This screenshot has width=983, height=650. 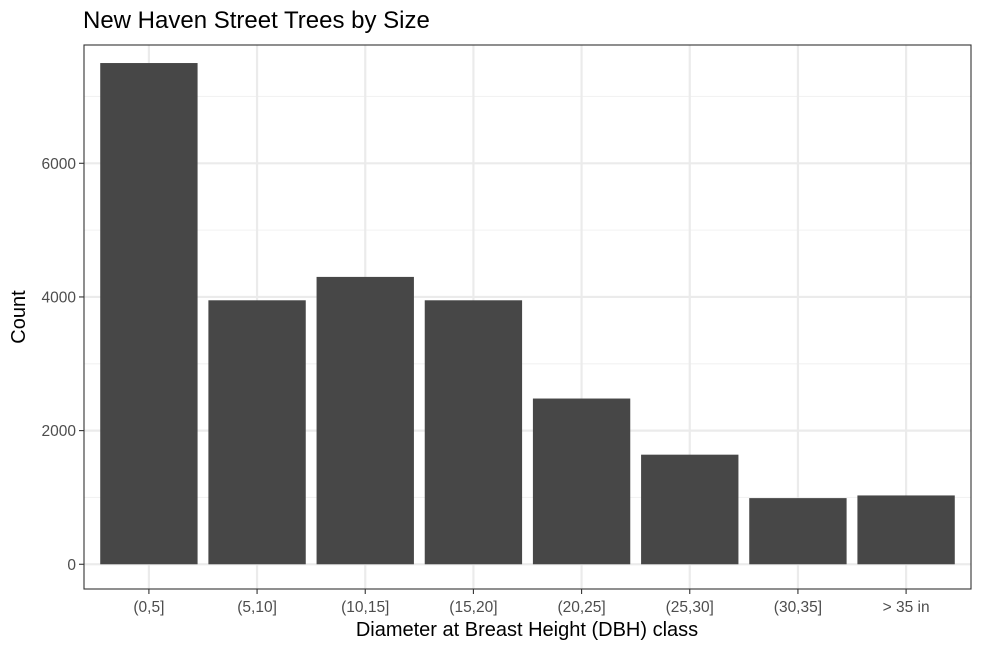 What do you see at coordinates (690, 607) in the screenshot?
I see `x-tick-label: (25,30]` at bounding box center [690, 607].